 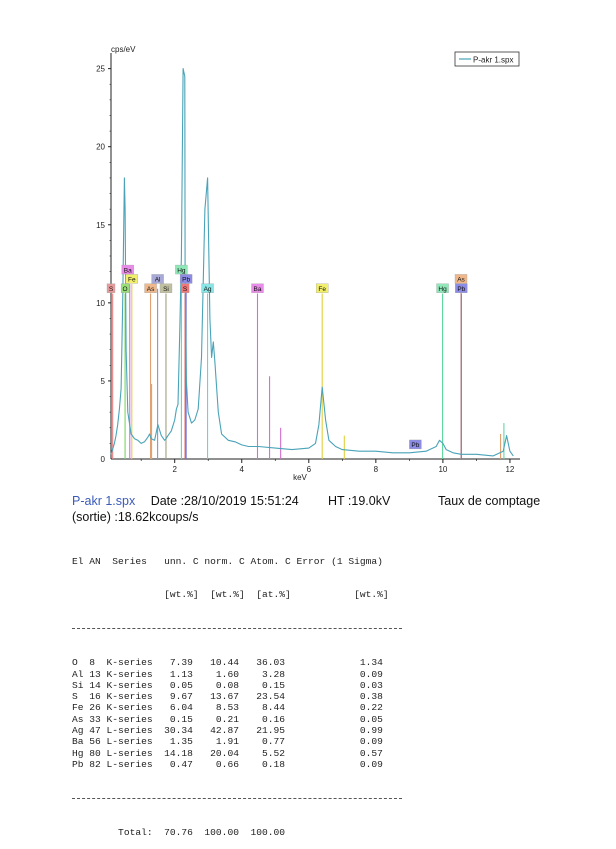 What do you see at coordinates (104, 501) in the screenshot?
I see `spectrum-filename: P-akr 1.spx` at bounding box center [104, 501].